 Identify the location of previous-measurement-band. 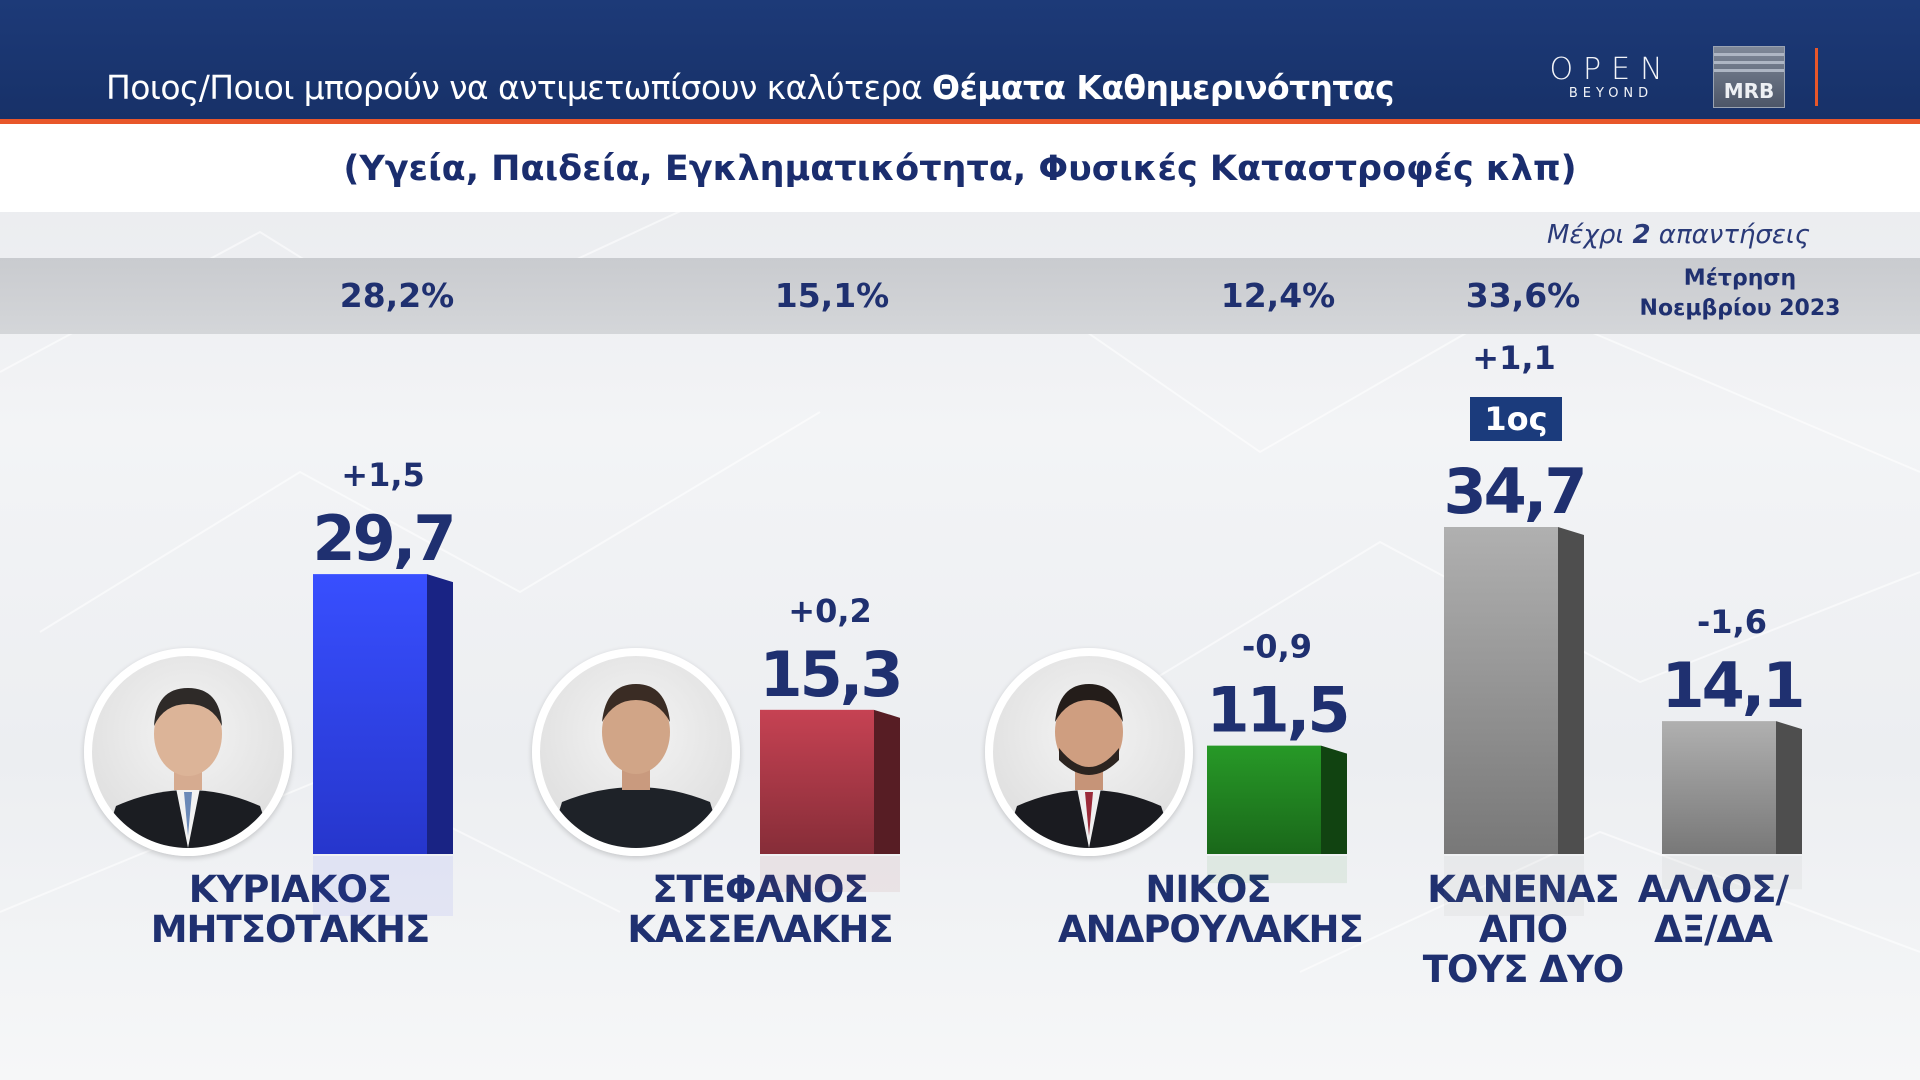
(960, 296).